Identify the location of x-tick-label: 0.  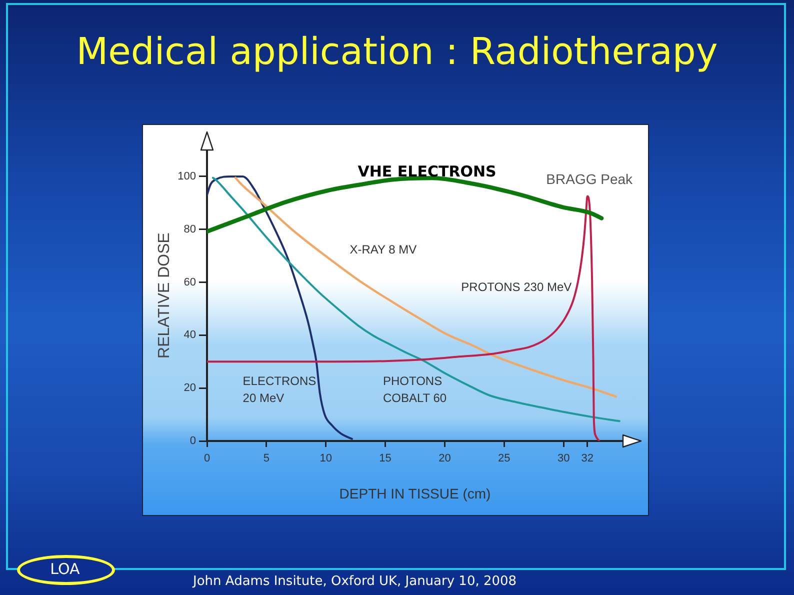
(207, 458).